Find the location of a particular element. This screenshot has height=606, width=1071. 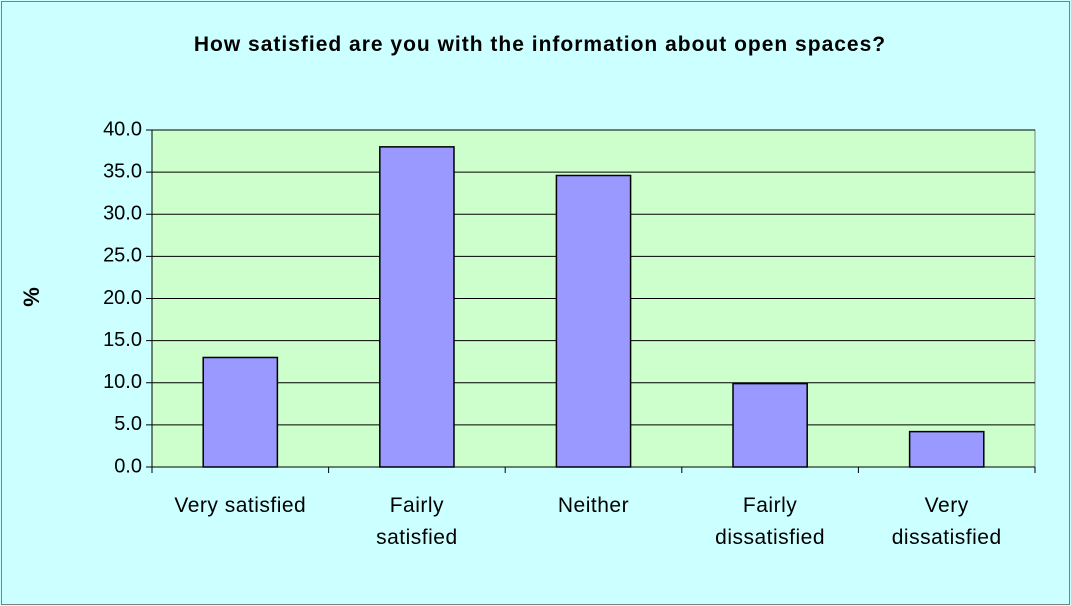

y-axis-label: % is located at coordinates (31, 297).